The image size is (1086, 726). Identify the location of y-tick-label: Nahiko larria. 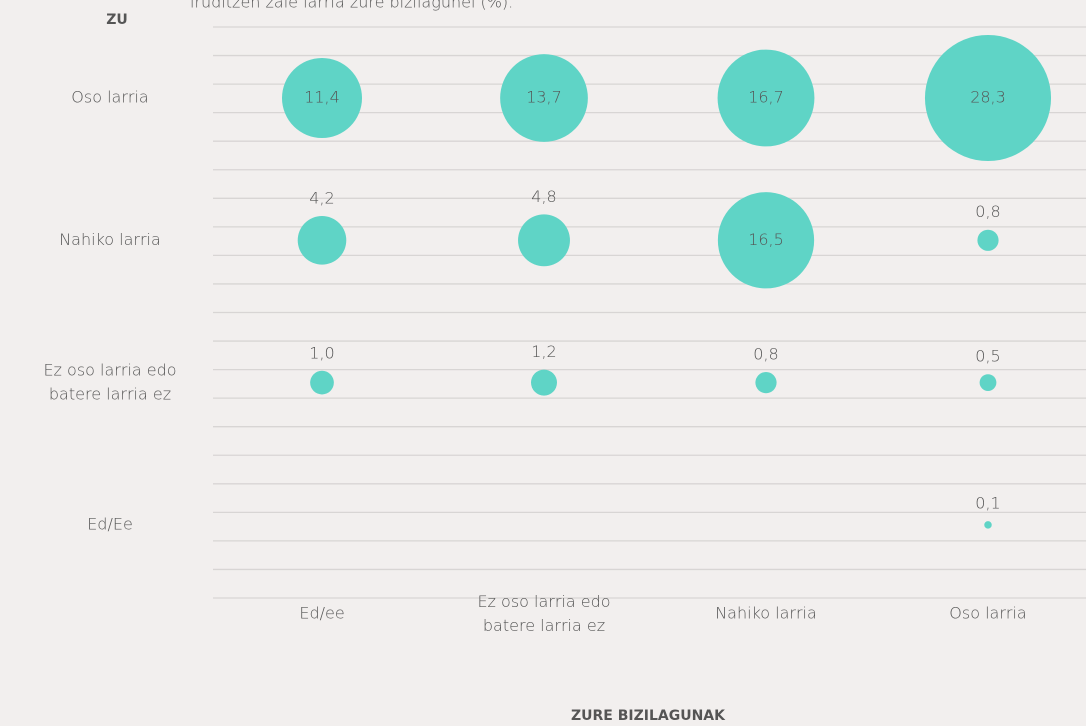
(110, 239).